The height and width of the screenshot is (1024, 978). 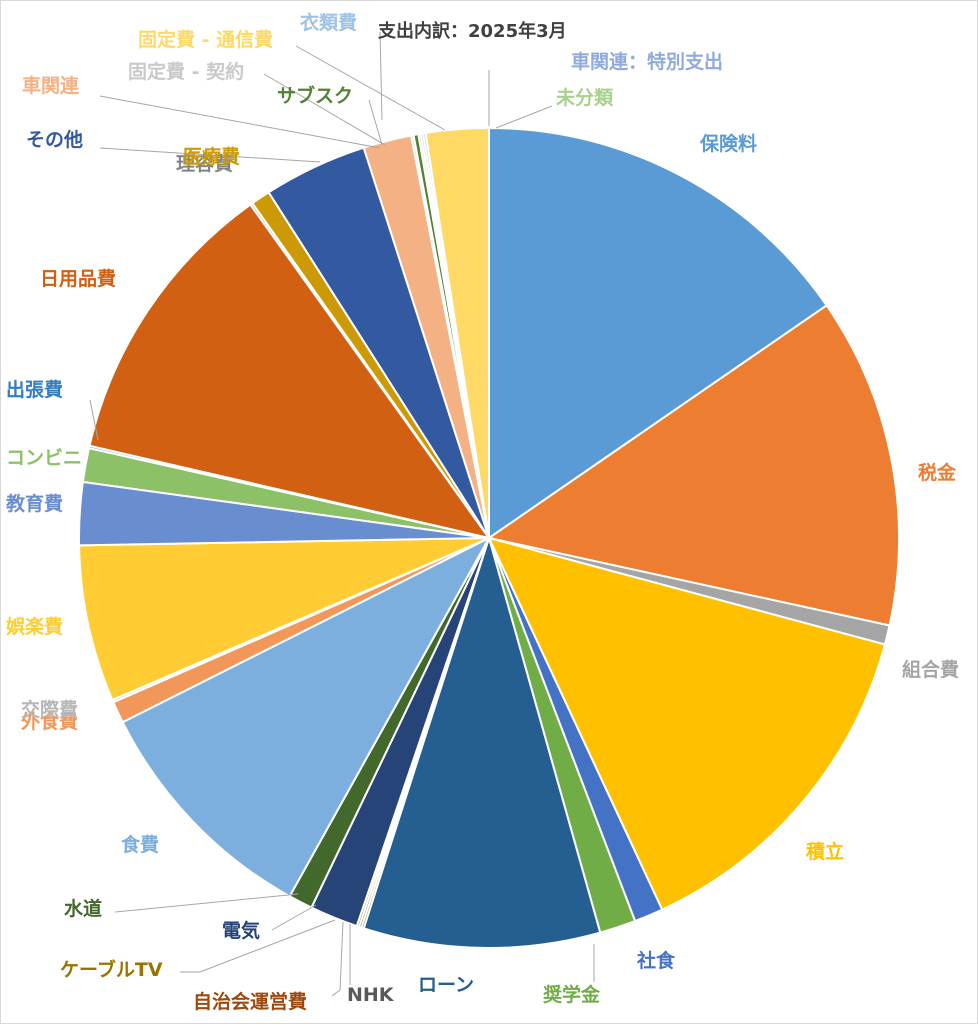 I want to click on slice-label-28: 車関連：特別支出, so click(x=647, y=61).